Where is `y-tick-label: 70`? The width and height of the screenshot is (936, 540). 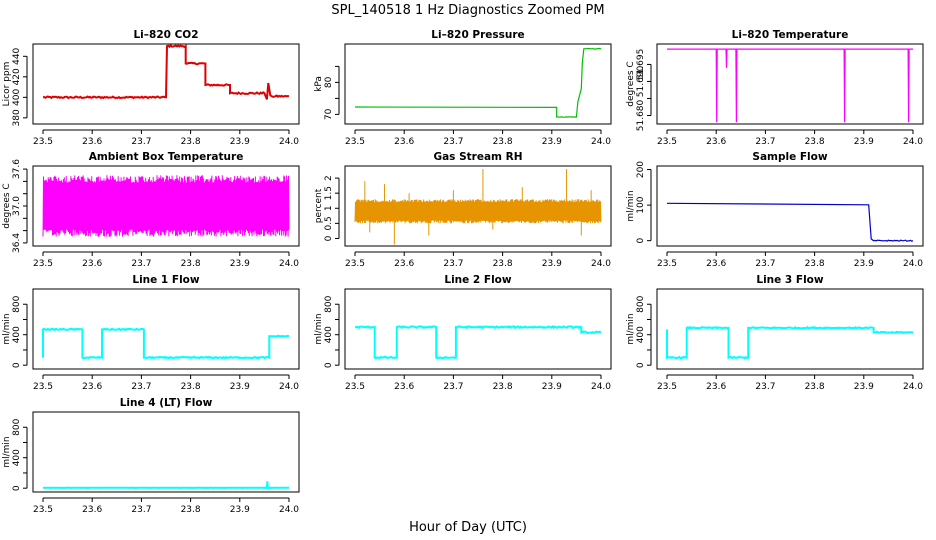
y-tick-label: 70 is located at coordinates (329, 114).